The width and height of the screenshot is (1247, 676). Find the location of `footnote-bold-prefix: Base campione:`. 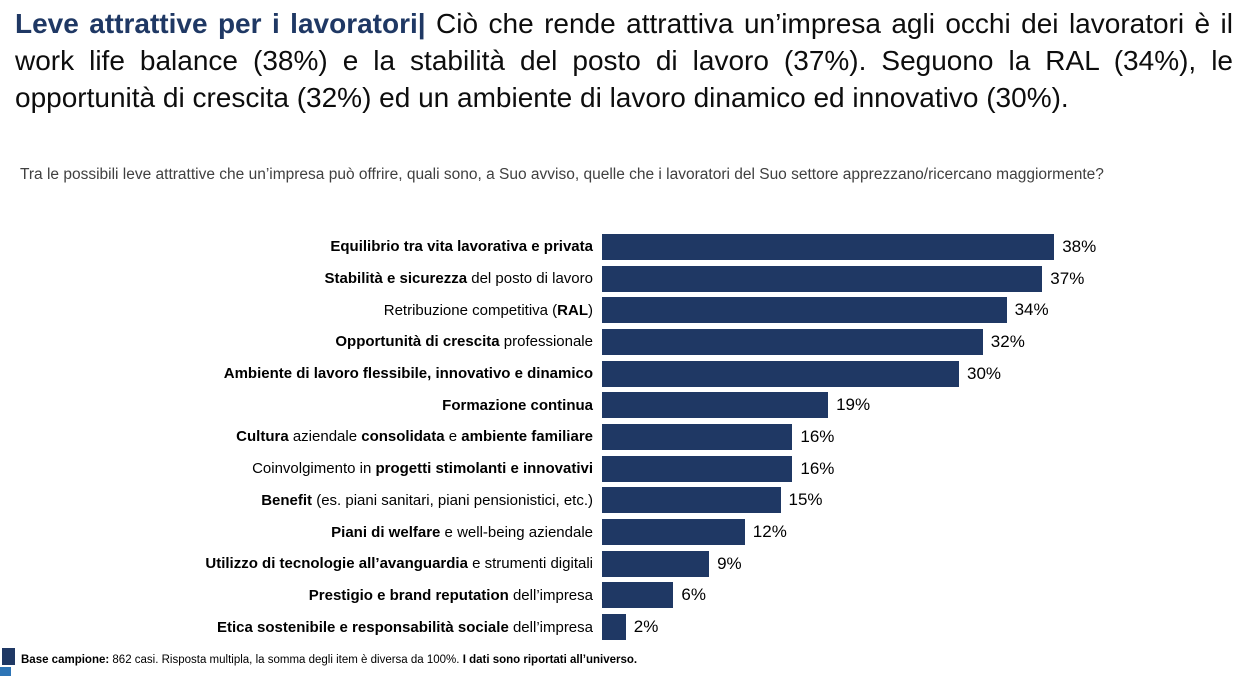

footnote-bold-prefix: Base campione: is located at coordinates (65, 660).